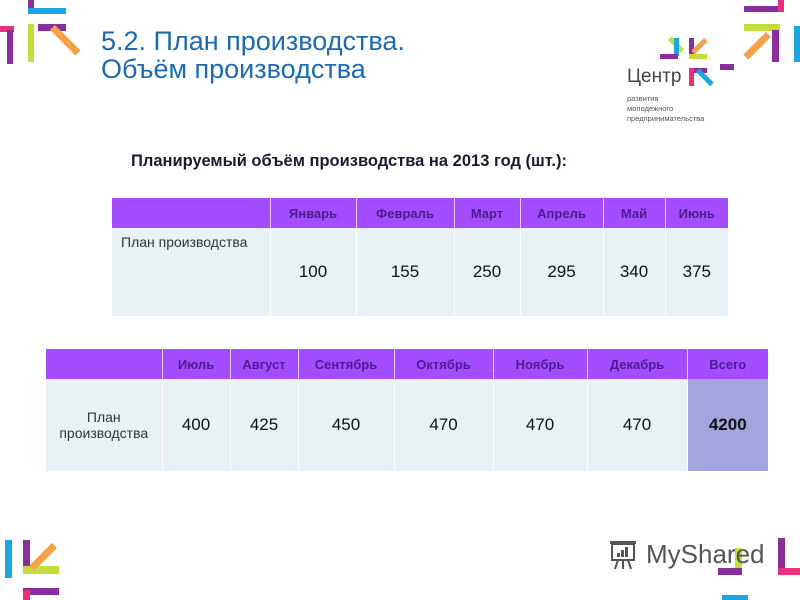 Image resolution: width=800 pixels, height=600 pixels. Describe the element at coordinates (253, 41) in the screenshot. I see `slide-title-line1: 5.2. План производства.` at that location.